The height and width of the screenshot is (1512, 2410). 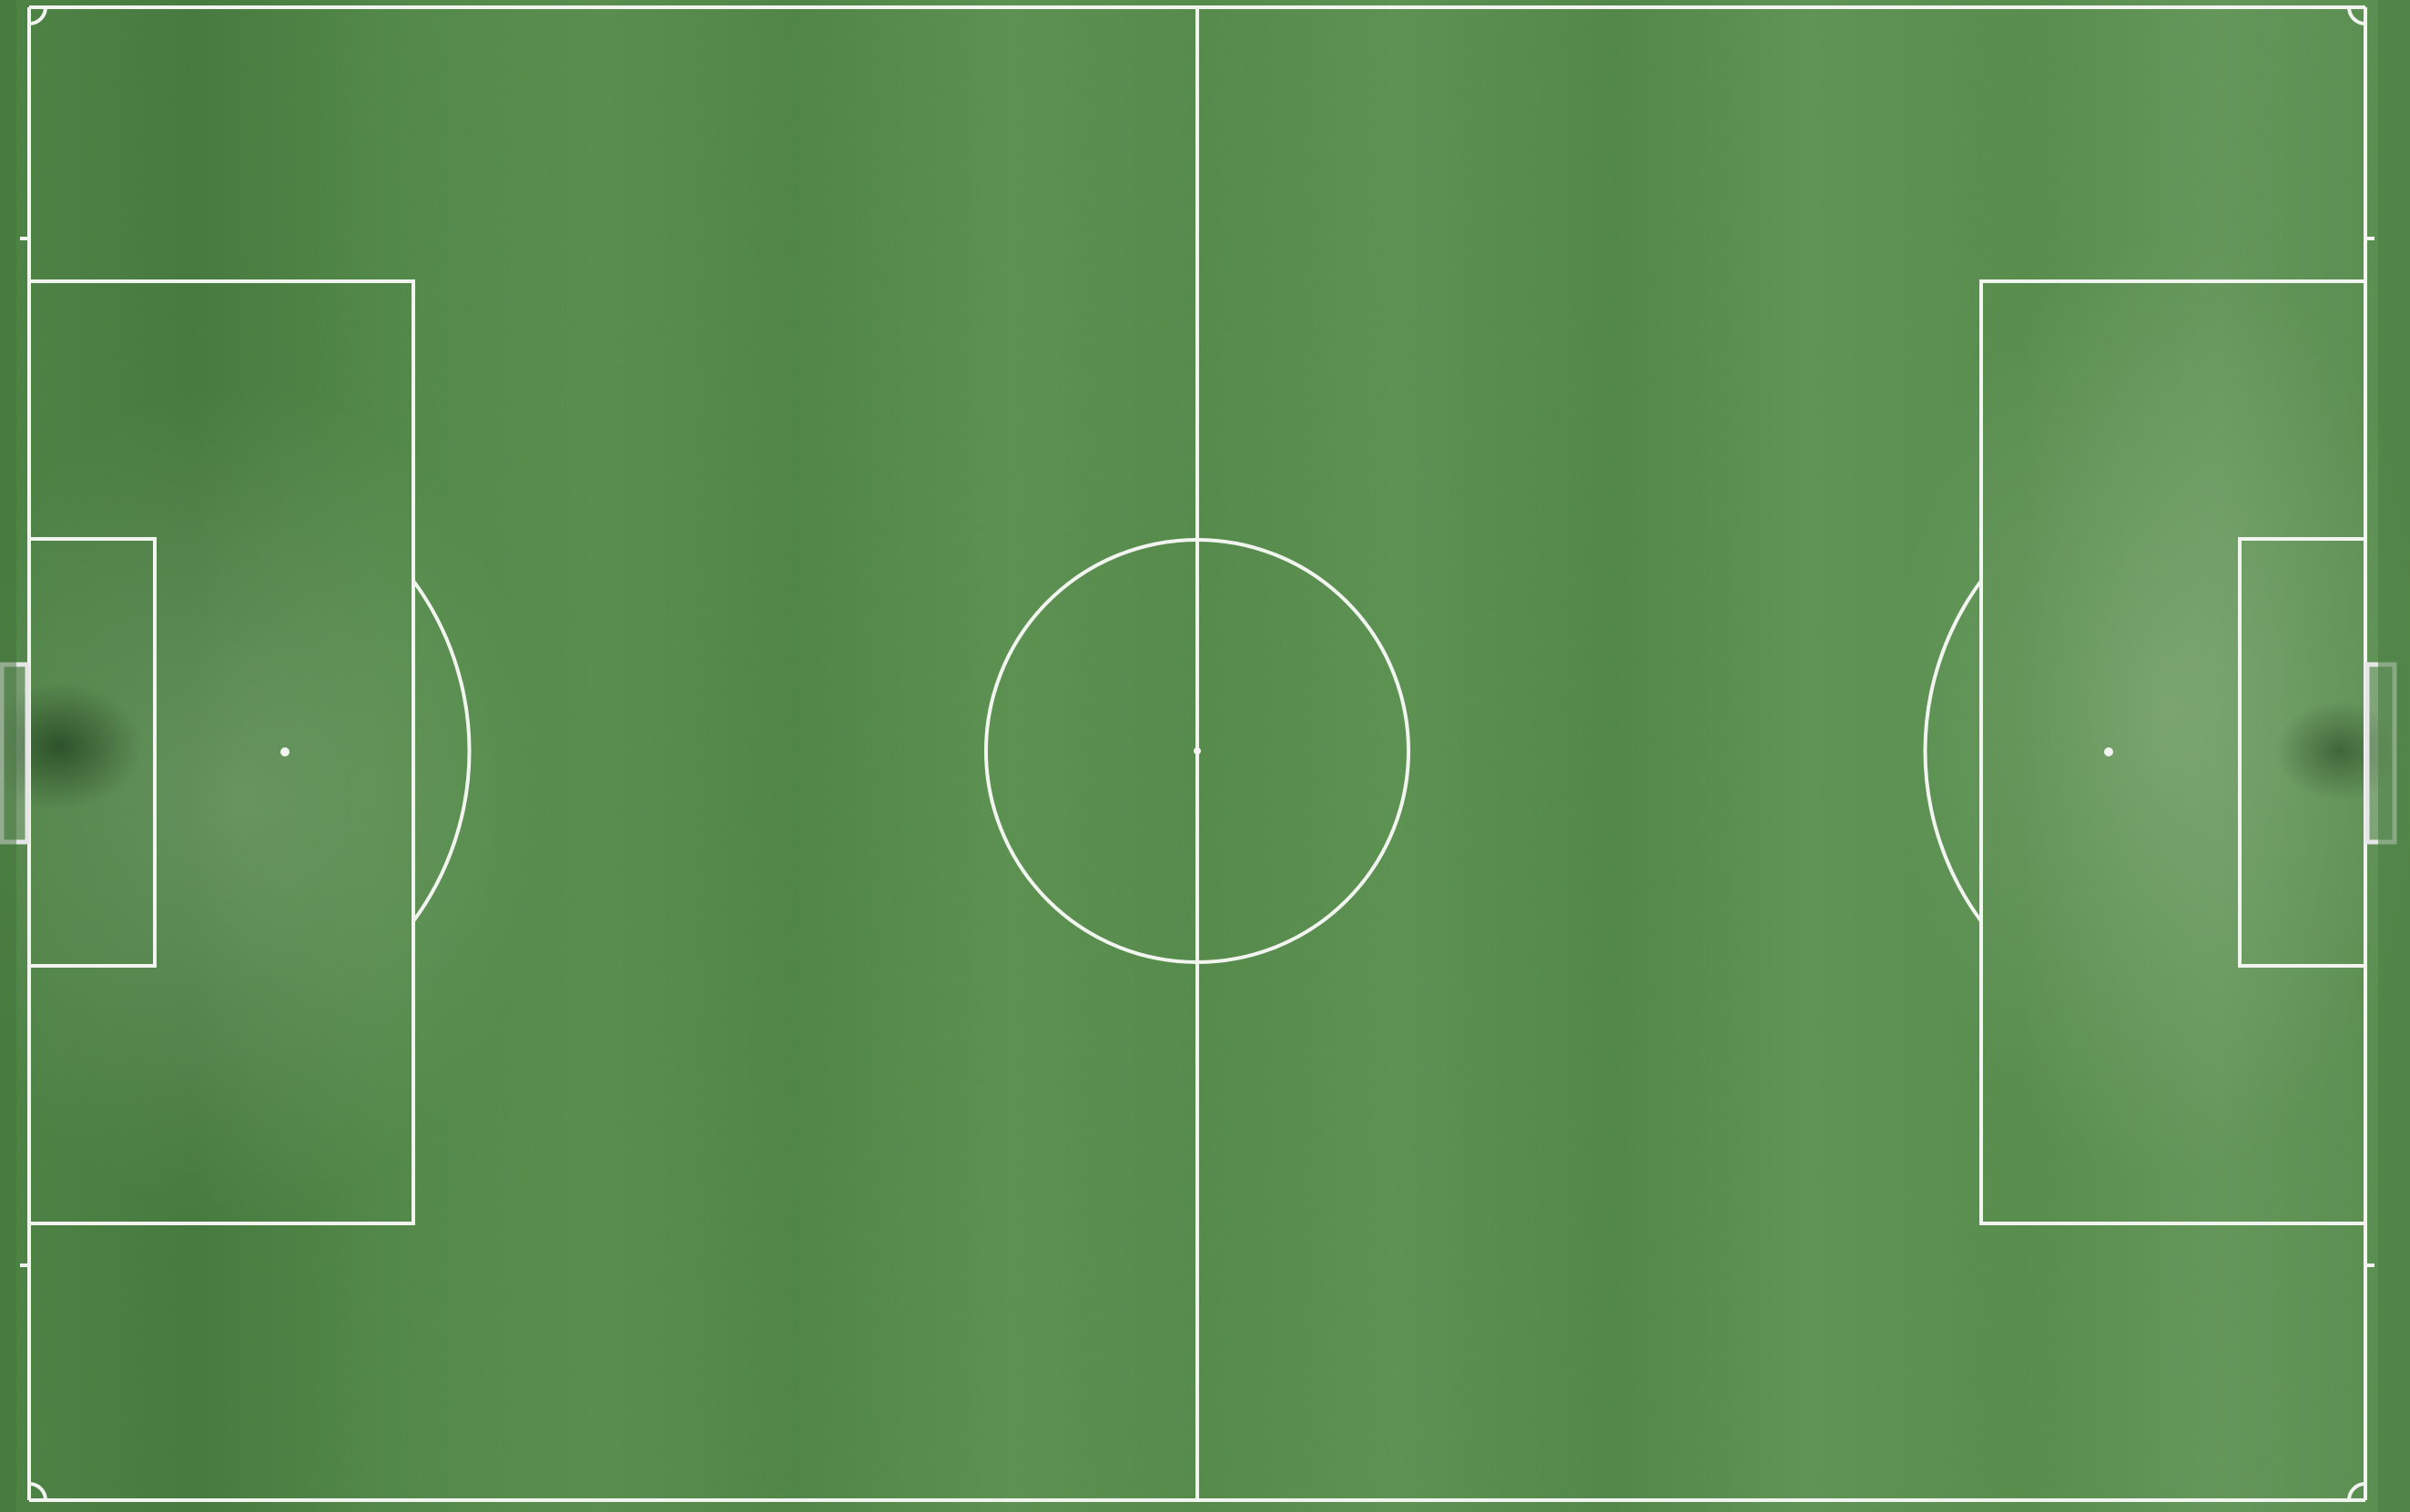 I want to click on runoff-right, so click(x=2394, y=756).